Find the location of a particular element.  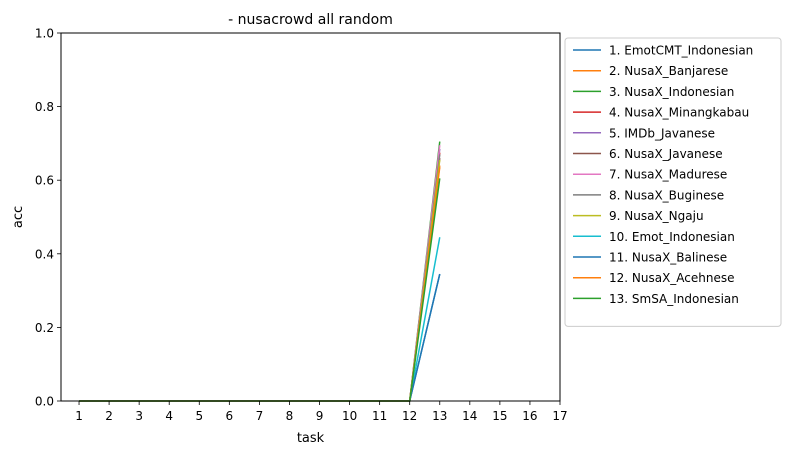

legend-label-13: 13. SmSA_Indonesian is located at coordinates (674, 299).